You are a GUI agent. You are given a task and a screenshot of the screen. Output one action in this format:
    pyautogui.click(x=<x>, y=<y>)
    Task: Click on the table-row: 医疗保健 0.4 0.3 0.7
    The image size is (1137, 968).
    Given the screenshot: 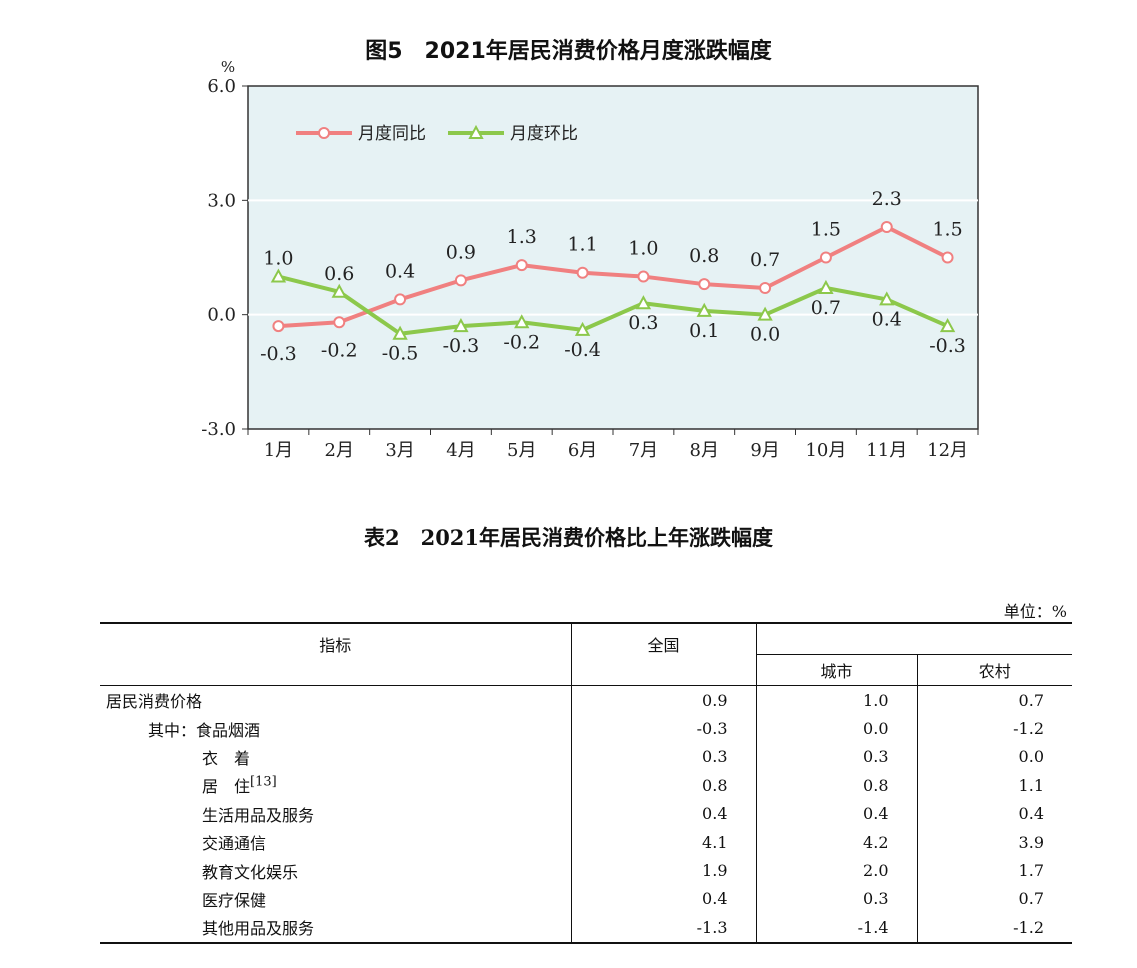 What is the action you would take?
    pyautogui.click(x=586, y=899)
    